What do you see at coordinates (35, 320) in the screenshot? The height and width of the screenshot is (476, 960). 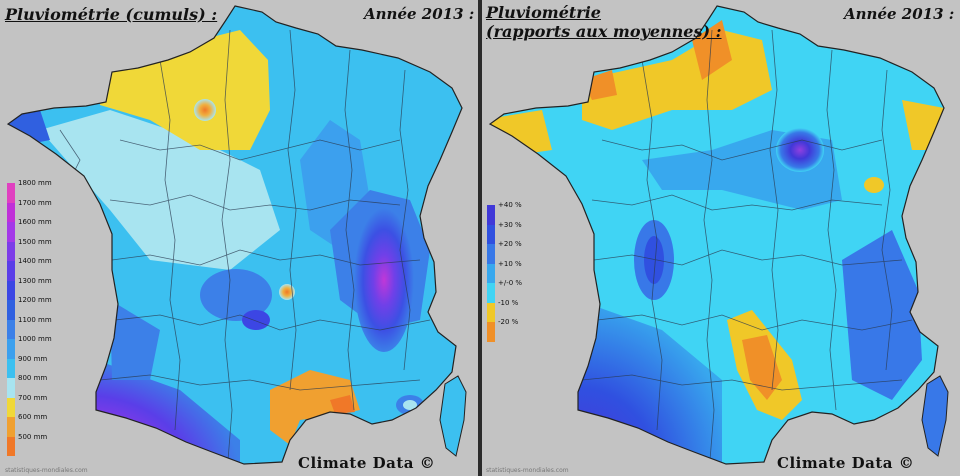 I see `rainfall-total-legend-label: 1100 mm` at bounding box center [35, 320].